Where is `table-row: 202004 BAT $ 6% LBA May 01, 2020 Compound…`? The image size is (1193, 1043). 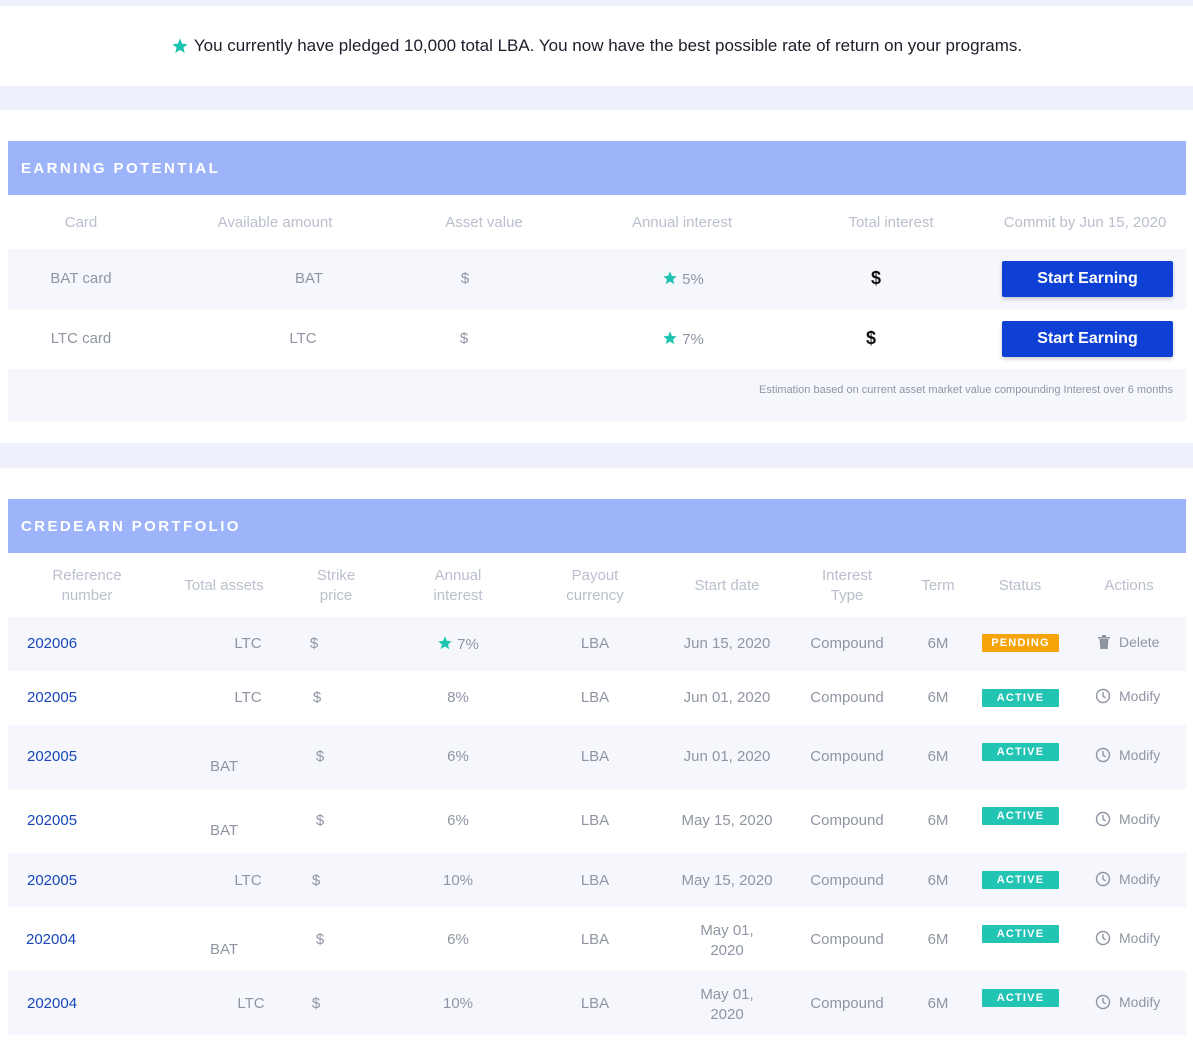
table-row: 202004 BAT $ 6% LBA May 01, 2020 Compound… is located at coordinates (597, 939).